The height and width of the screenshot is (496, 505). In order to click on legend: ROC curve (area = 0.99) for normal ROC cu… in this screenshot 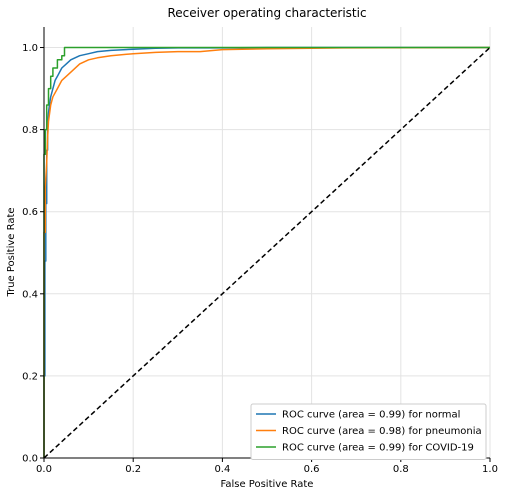, I will do `click(368, 431)`.